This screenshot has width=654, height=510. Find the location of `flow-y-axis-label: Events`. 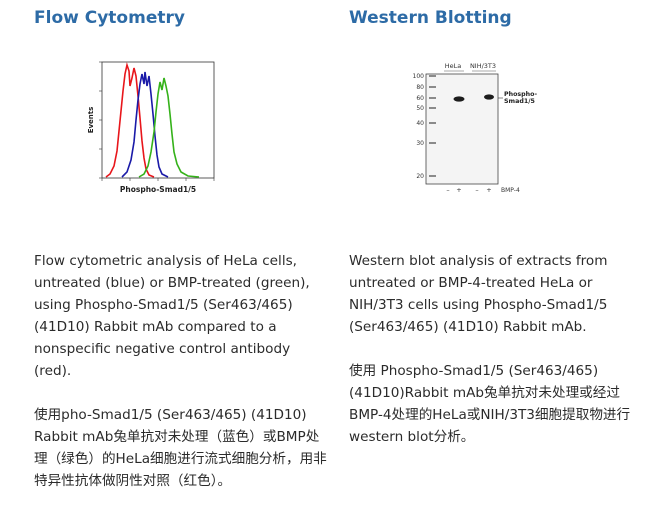

flow-y-axis-label: Events is located at coordinates (91, 120).